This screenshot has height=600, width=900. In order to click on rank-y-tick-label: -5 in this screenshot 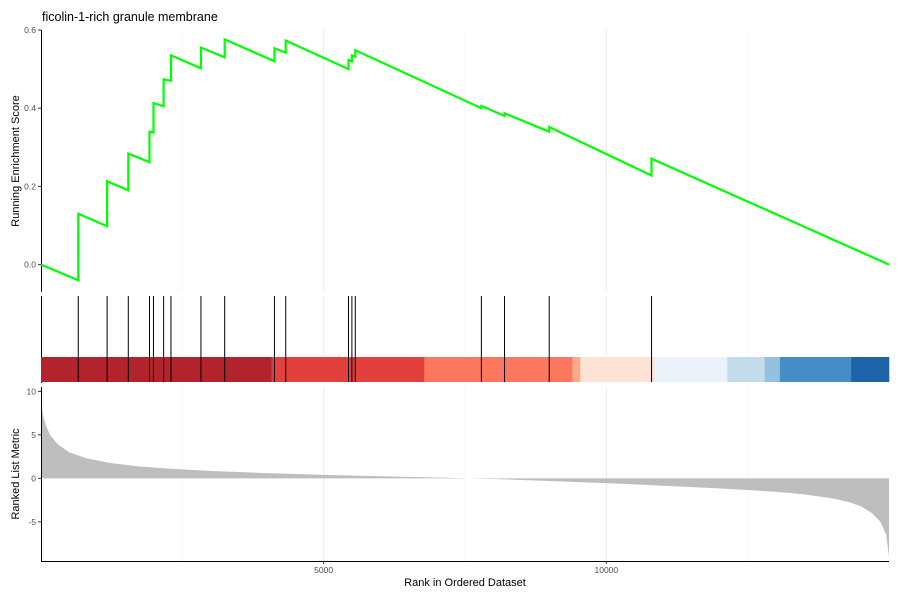, I will do `click(32, 522)`.